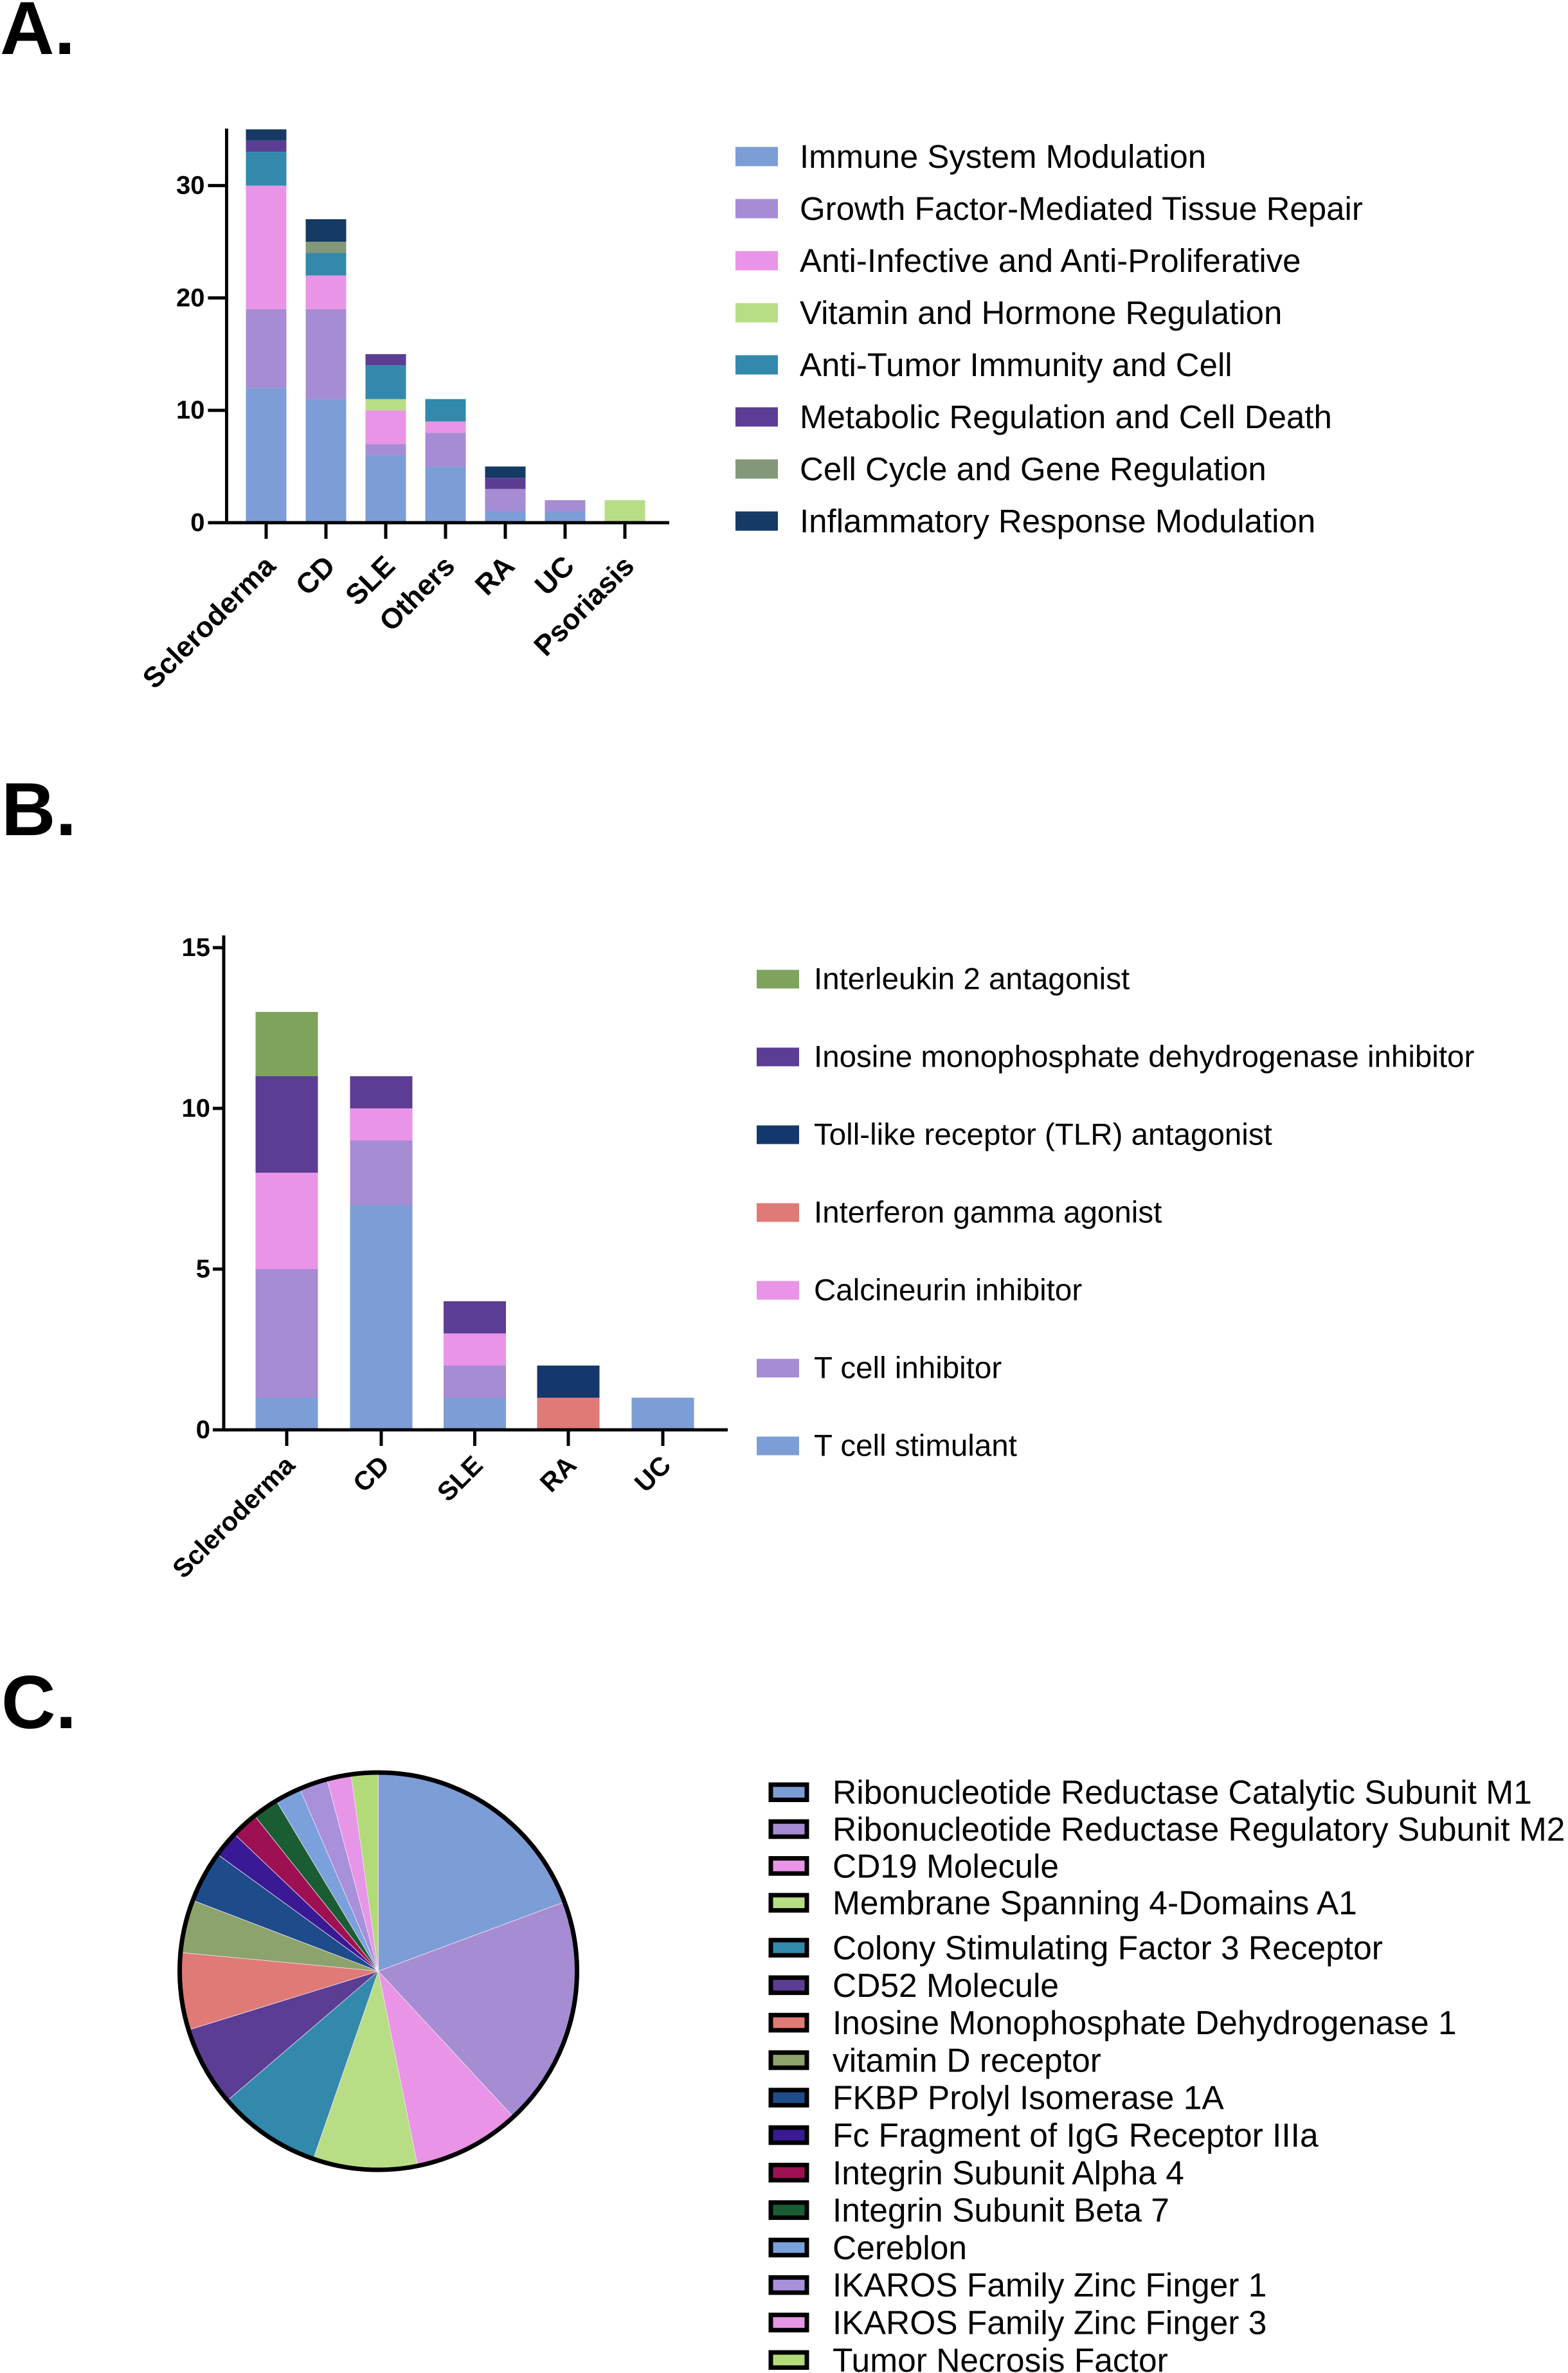 This screenshot has height=2373, width=1568. What do you see at coordinates (1049, 2322) in the screenshot?
I see `svg-text: IKAROS Family Zinc Finger 3` at bounding box center [1049, 2322].